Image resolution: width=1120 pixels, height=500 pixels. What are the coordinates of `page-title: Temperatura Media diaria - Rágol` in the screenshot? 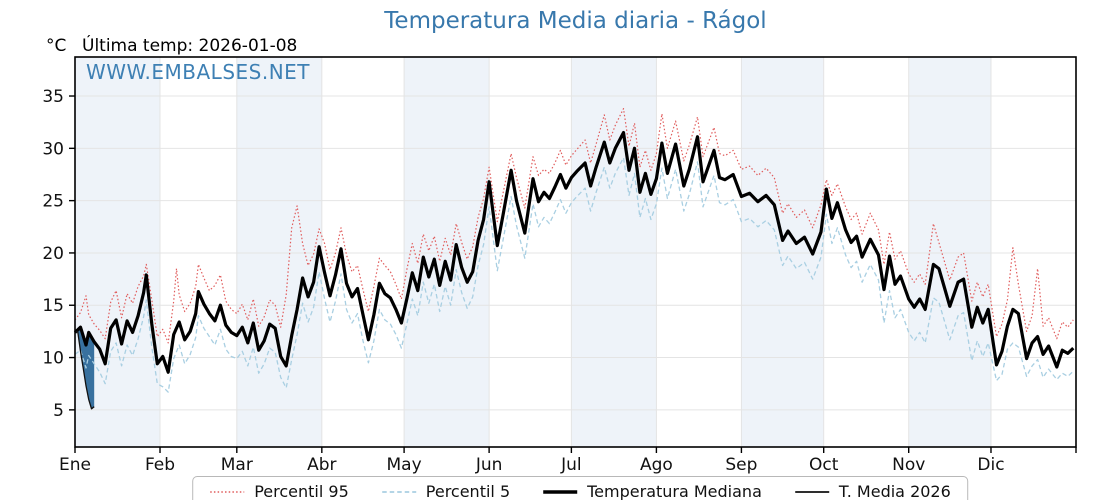 It's located at (575, 21).